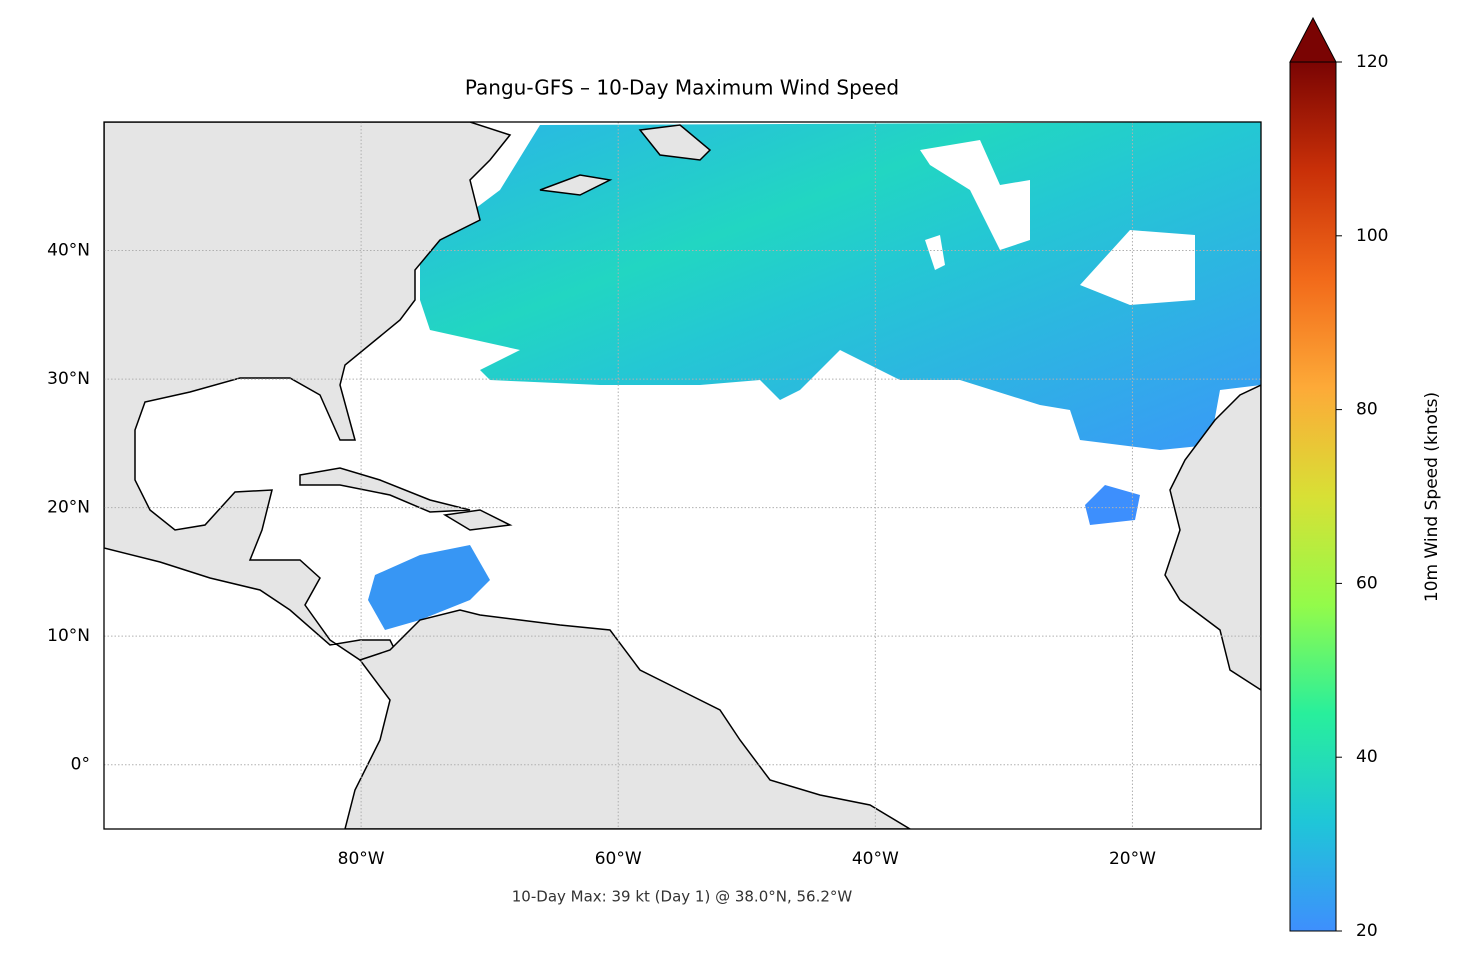  What do you see at coordinates (1313, 39) in the screenshot?
I see `colorbar-extension` at bounding box center [1313, 39].